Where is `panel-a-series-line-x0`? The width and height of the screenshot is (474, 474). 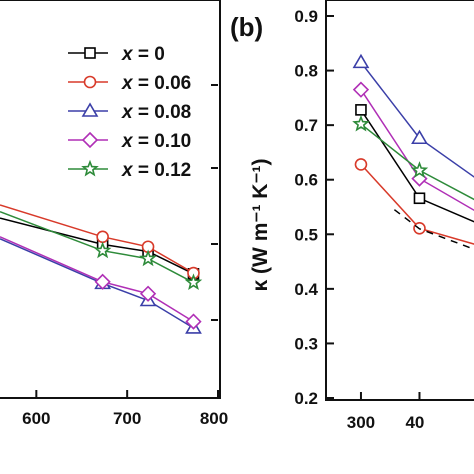
panel-a-series-line-x0 is located at coordinates (97, 246).